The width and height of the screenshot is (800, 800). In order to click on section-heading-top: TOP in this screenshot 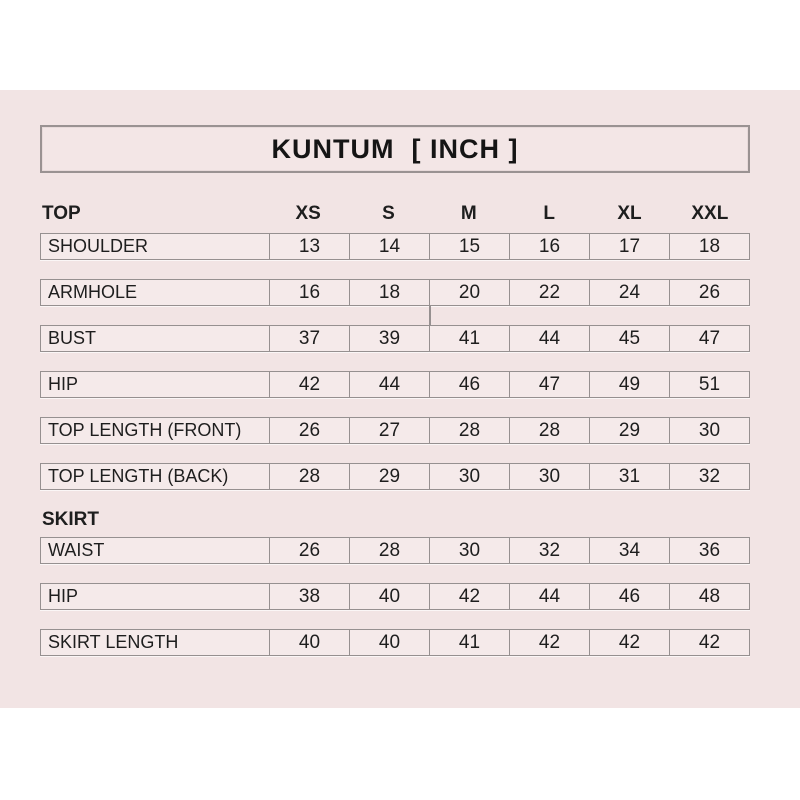, I will do `click(61, 213)`.